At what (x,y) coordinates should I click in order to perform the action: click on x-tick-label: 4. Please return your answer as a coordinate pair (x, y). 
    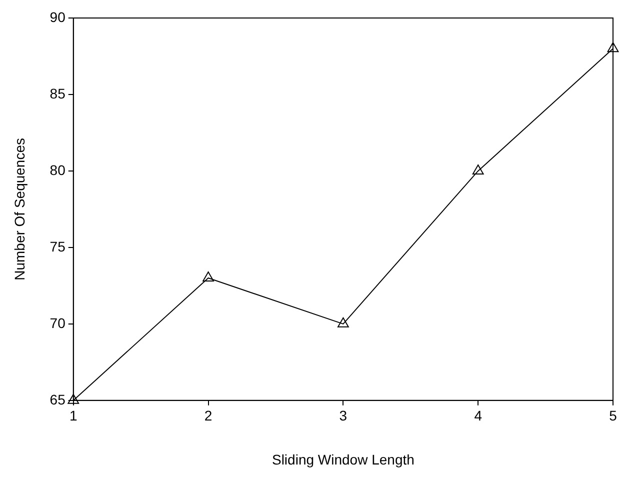
    Looking at the image, I should click on (478, 416).